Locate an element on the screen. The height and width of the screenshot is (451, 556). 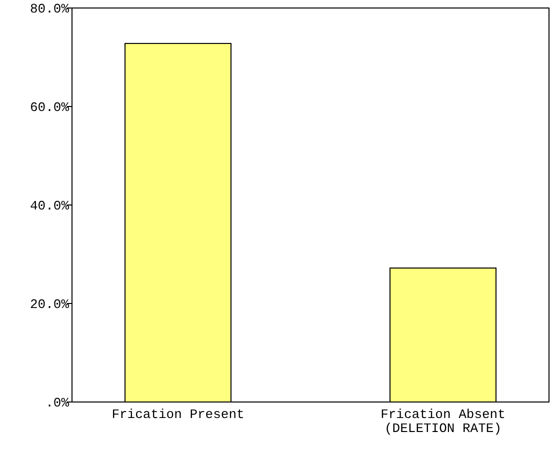
y-tick-label: 40.0% is located at coordinates (50, 206).